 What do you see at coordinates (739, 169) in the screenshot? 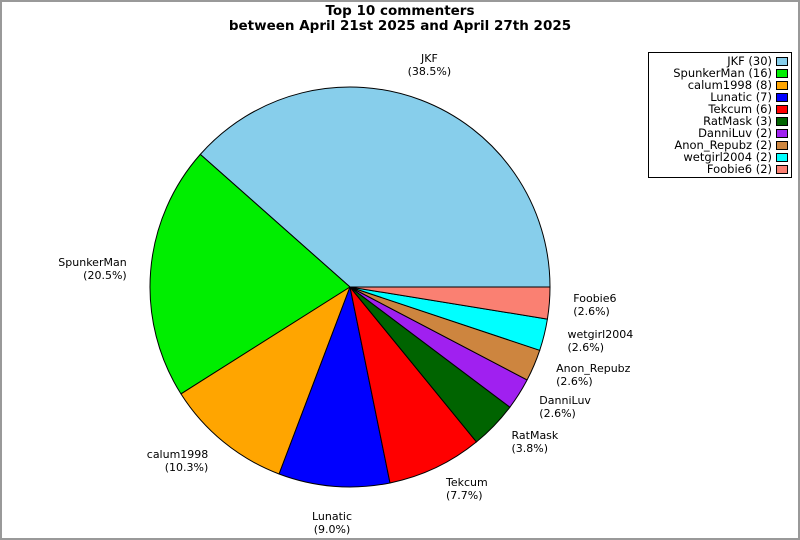
I see `legend-label: Foobie6 (2)` at bounding box center [739, 169].